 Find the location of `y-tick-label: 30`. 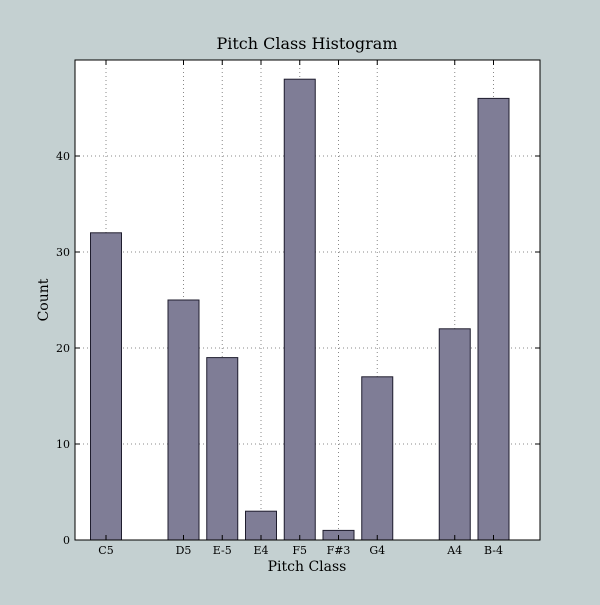

y-tick-label: 30 is located at coordinates (63, 252).